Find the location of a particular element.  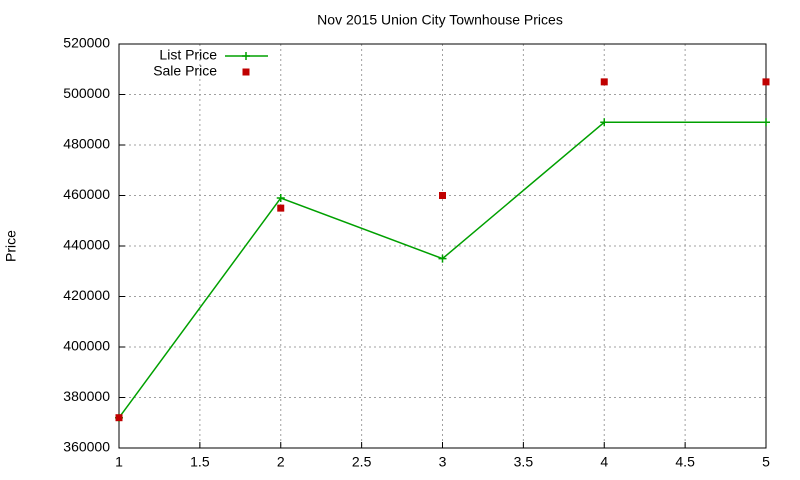

y-tick-label: 520000 is located at coordinates (86, 43).